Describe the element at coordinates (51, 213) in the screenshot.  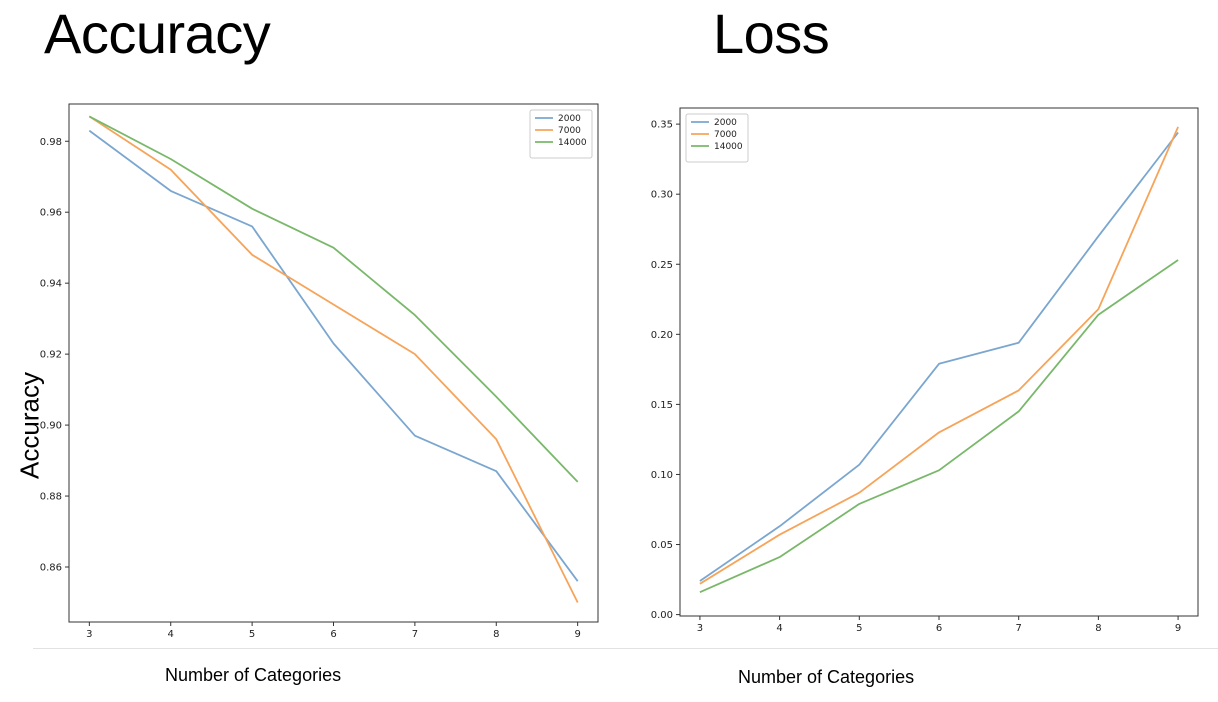
I see `y-tick-label: 0.96` at that location.